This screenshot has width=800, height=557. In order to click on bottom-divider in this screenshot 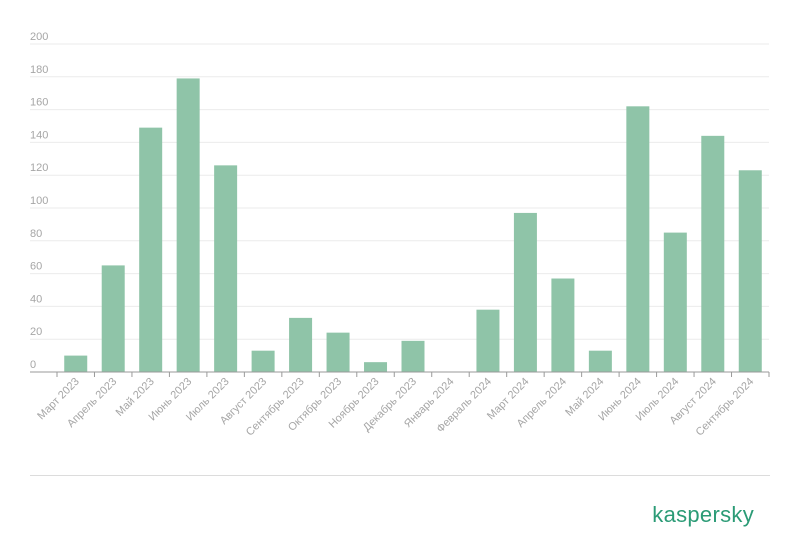, I will do `click(400, 475)`.